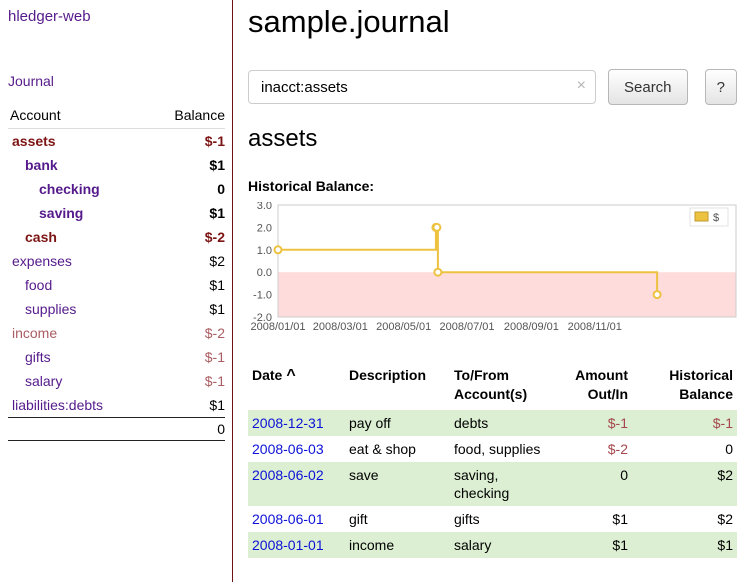 This screenshot has height=582, width=742. I want to click on txn-description: eat & shop, so click(382, 449).